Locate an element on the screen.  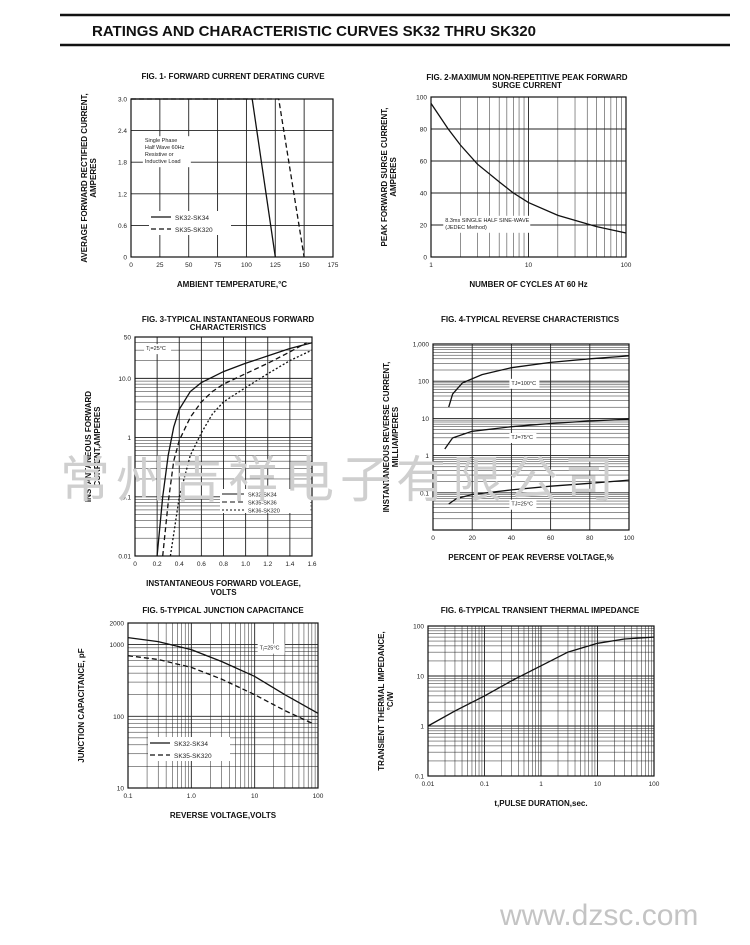
fig3-annotation-bg is located at coordinates (158, 349).